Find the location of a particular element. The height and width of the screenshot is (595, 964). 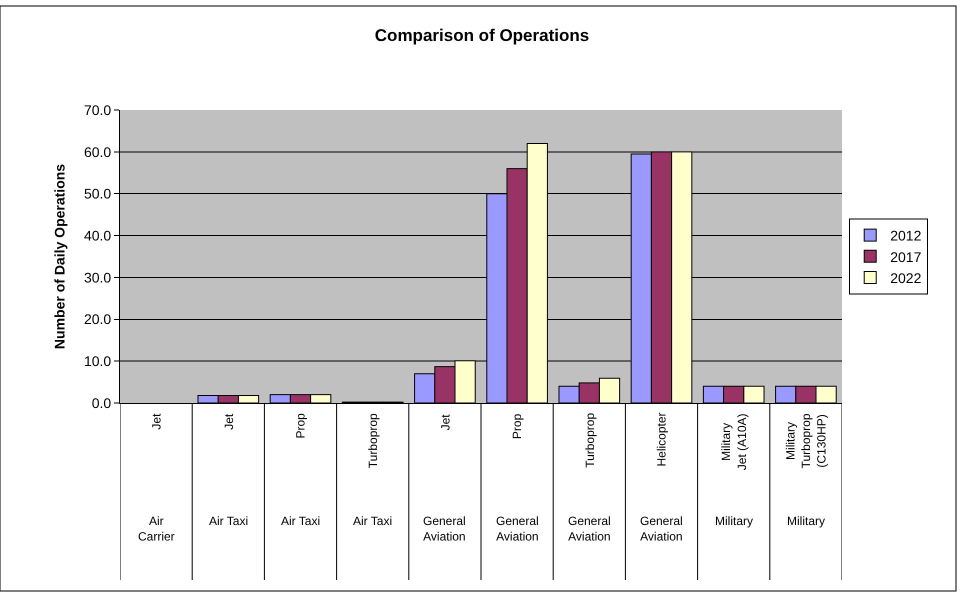

category-label: Jet General Aviation is located at coordinates (444, 479).